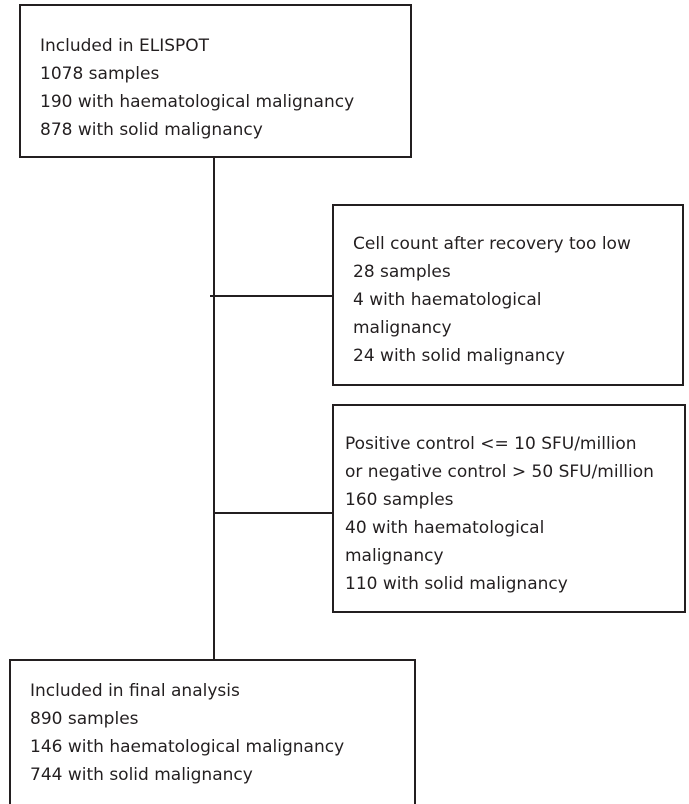  I want to click on box-line: 1078 samples, so click(99, 74).